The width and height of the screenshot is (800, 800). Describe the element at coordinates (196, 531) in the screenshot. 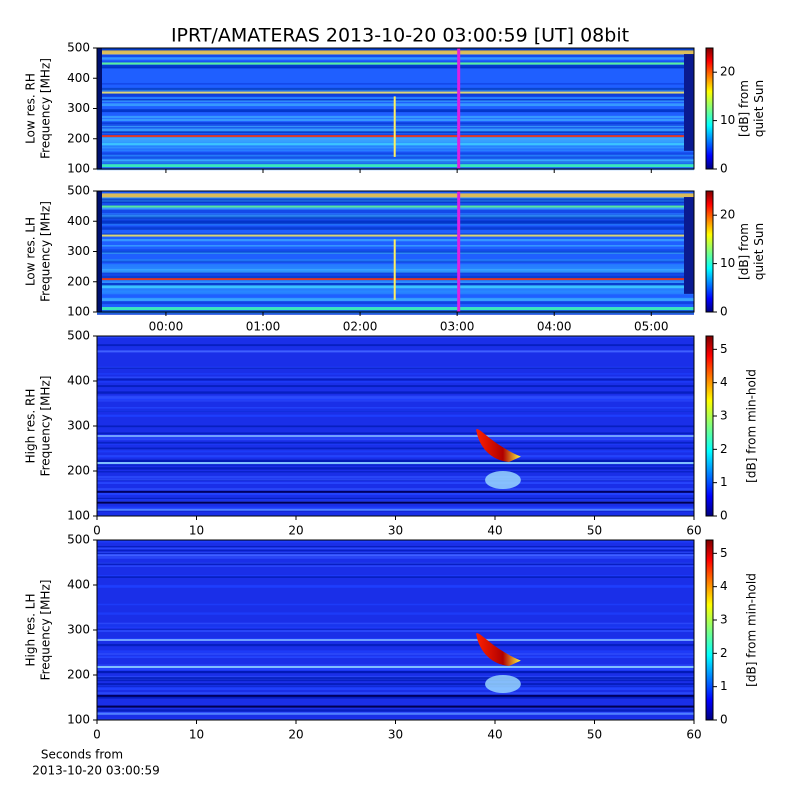

I see `x-tick-label: 10` at that location.